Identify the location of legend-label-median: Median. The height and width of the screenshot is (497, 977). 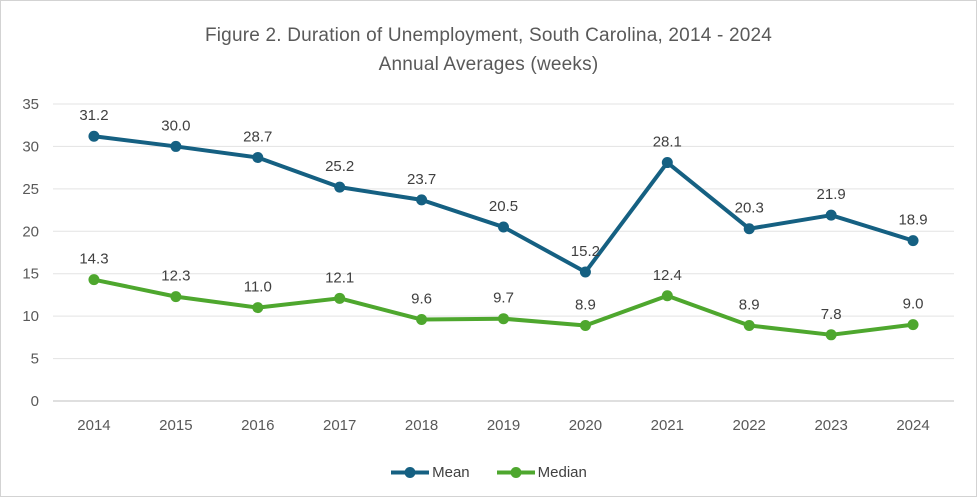
(562, 472).